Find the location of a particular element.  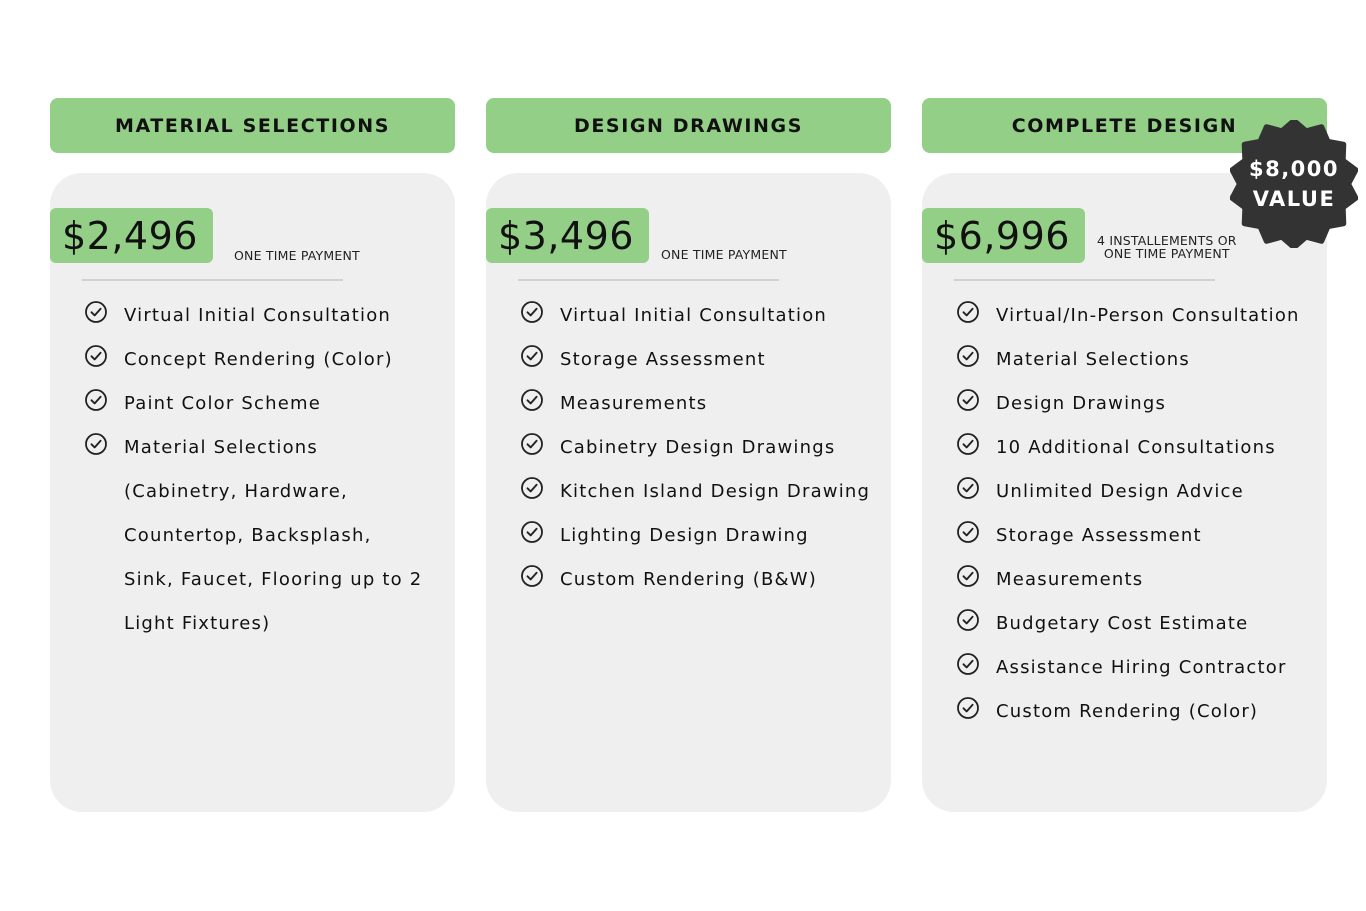

list-item: Custom Rendering (B&W) is located at coordinates (702, 580).